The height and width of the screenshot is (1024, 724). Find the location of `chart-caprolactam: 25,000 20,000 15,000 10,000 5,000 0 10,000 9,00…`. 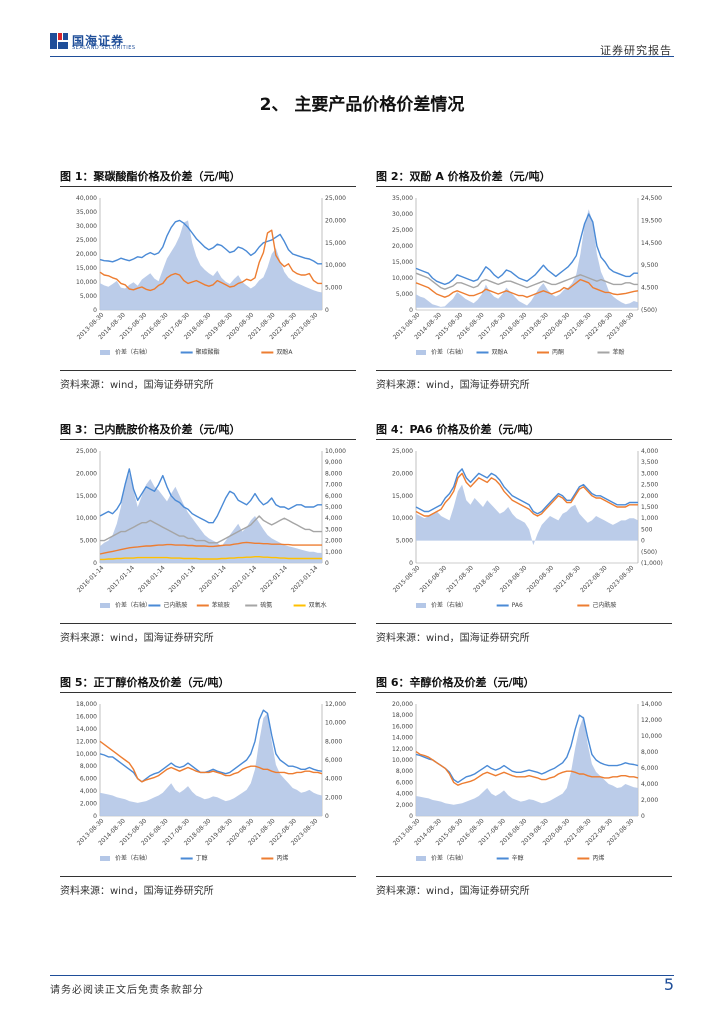

chart-caprolactam: 25,000 20,000 15,000 10,000 5,000 0 10,000 9,00… is located at coordinates (211, 528).